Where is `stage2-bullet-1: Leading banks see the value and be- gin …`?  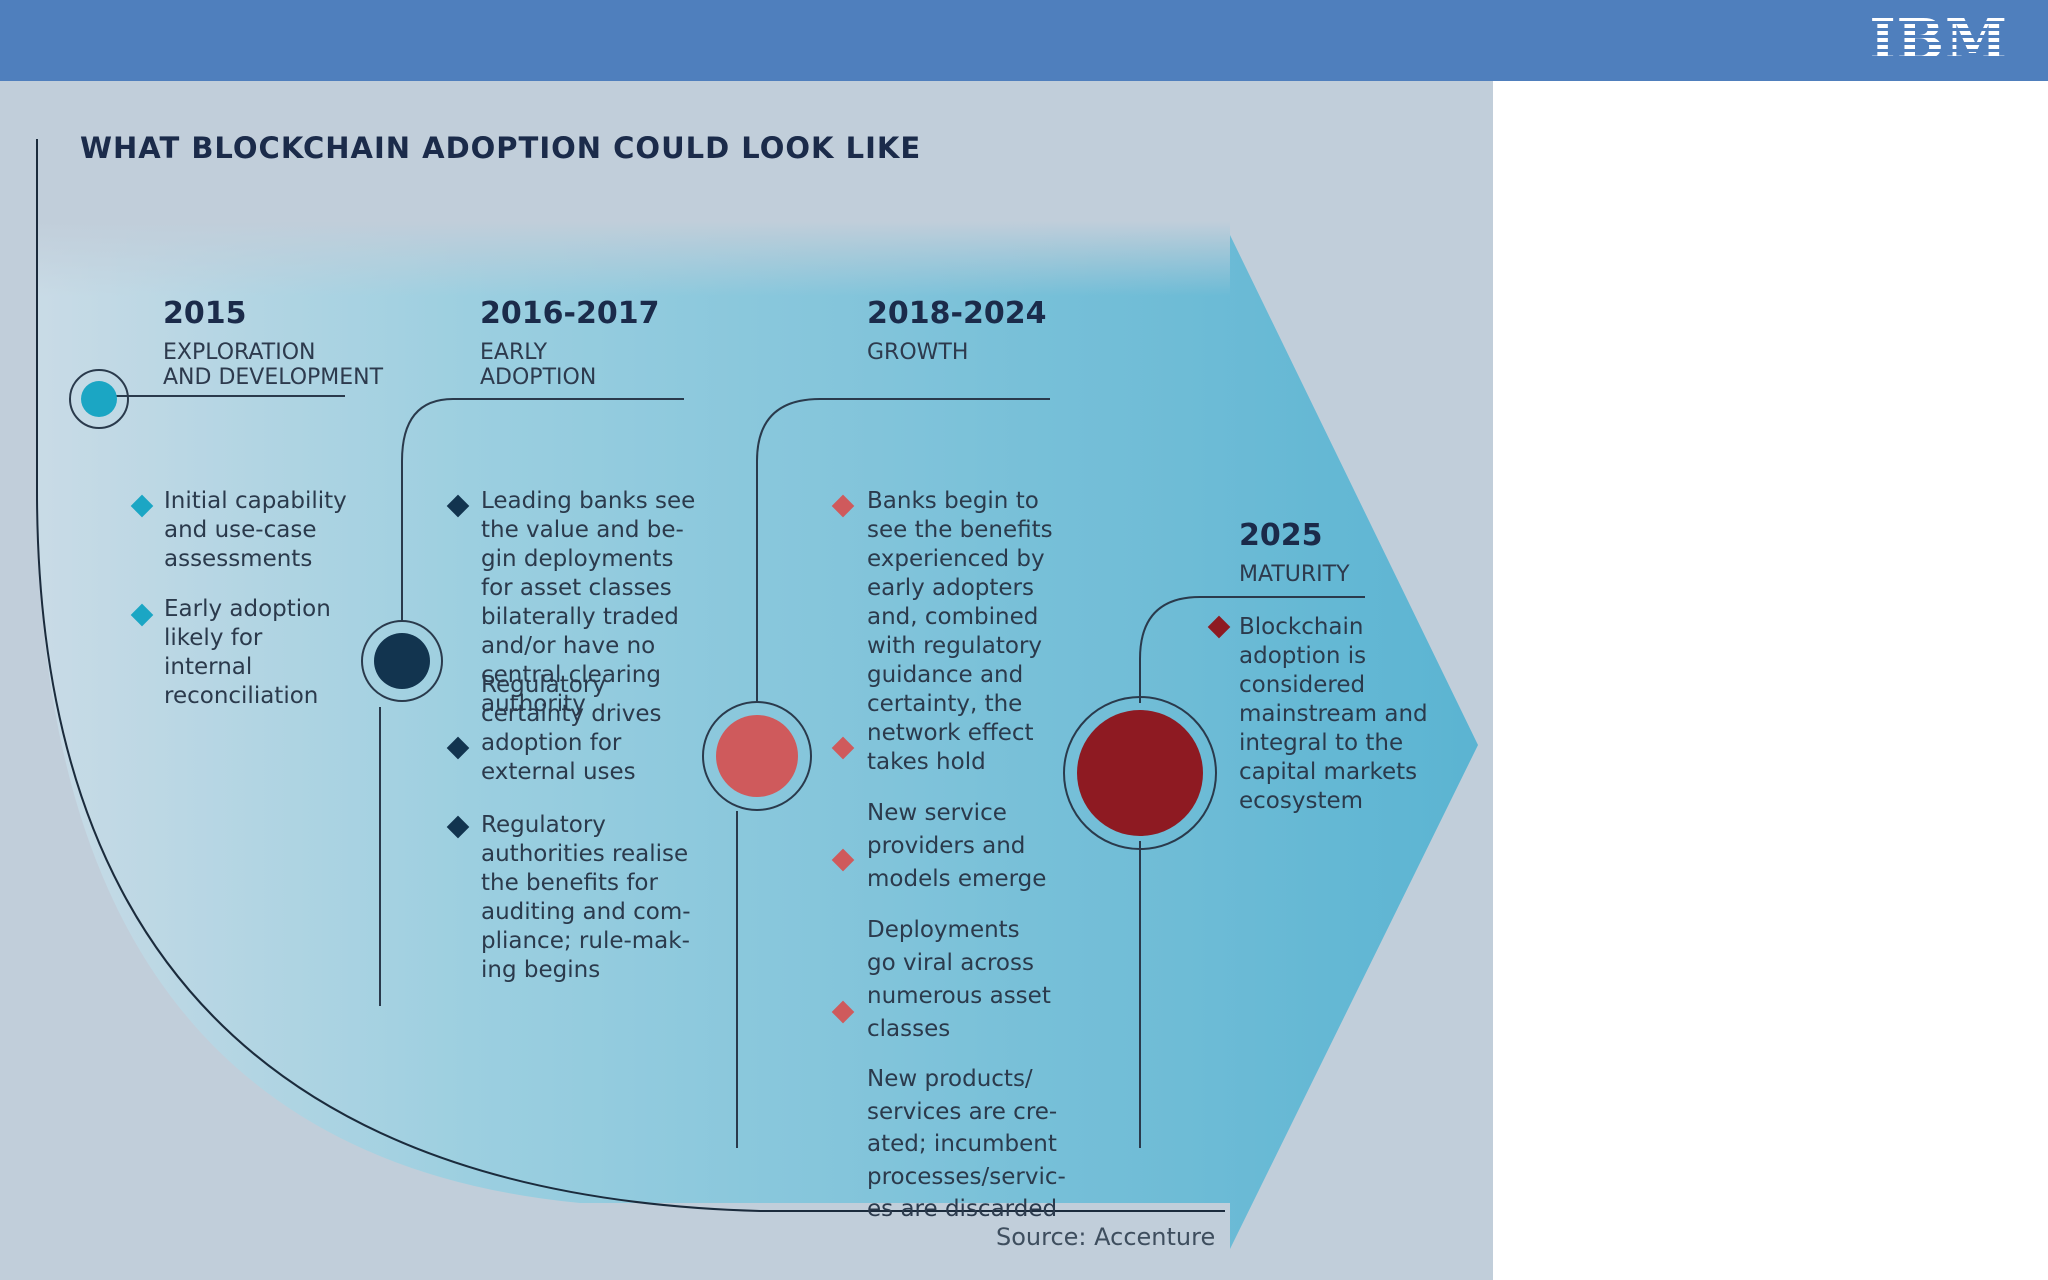 stage2-bullet-1: Leading banks see the value and be- gin … is located at coordinates (588, 602).